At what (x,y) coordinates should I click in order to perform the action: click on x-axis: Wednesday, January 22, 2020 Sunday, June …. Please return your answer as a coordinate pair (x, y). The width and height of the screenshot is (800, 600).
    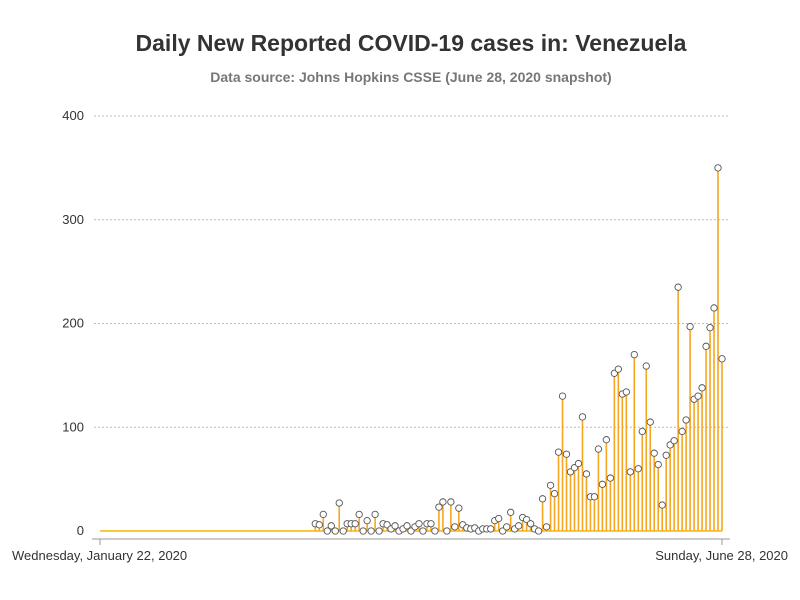
    Looking at the image, I should click on (400, 550).